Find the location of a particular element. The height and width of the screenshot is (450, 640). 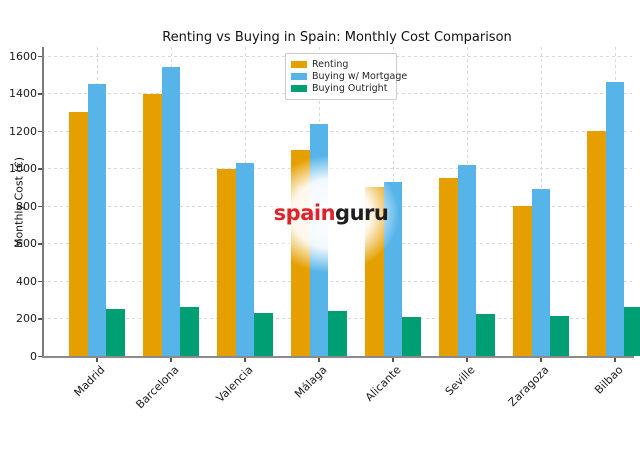

x-tick-label: Málaga is located at coordinates (311, 382).